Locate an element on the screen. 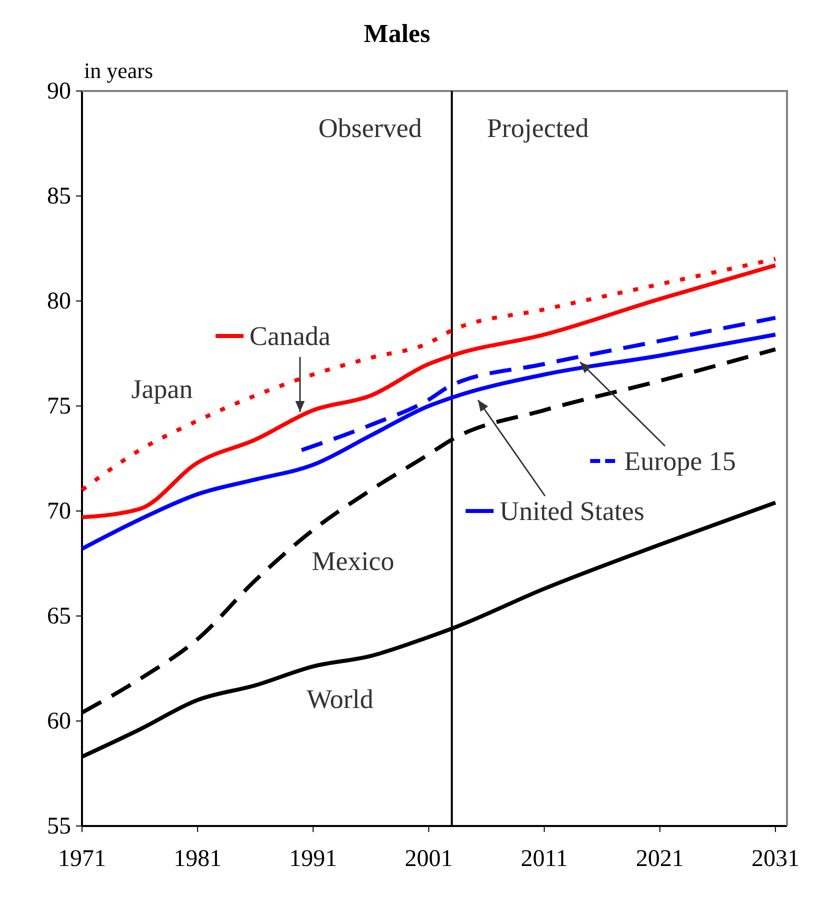 This screenshot has height=901, width=822. x-tick-label: 1981 is located at coordinates (198, 859).